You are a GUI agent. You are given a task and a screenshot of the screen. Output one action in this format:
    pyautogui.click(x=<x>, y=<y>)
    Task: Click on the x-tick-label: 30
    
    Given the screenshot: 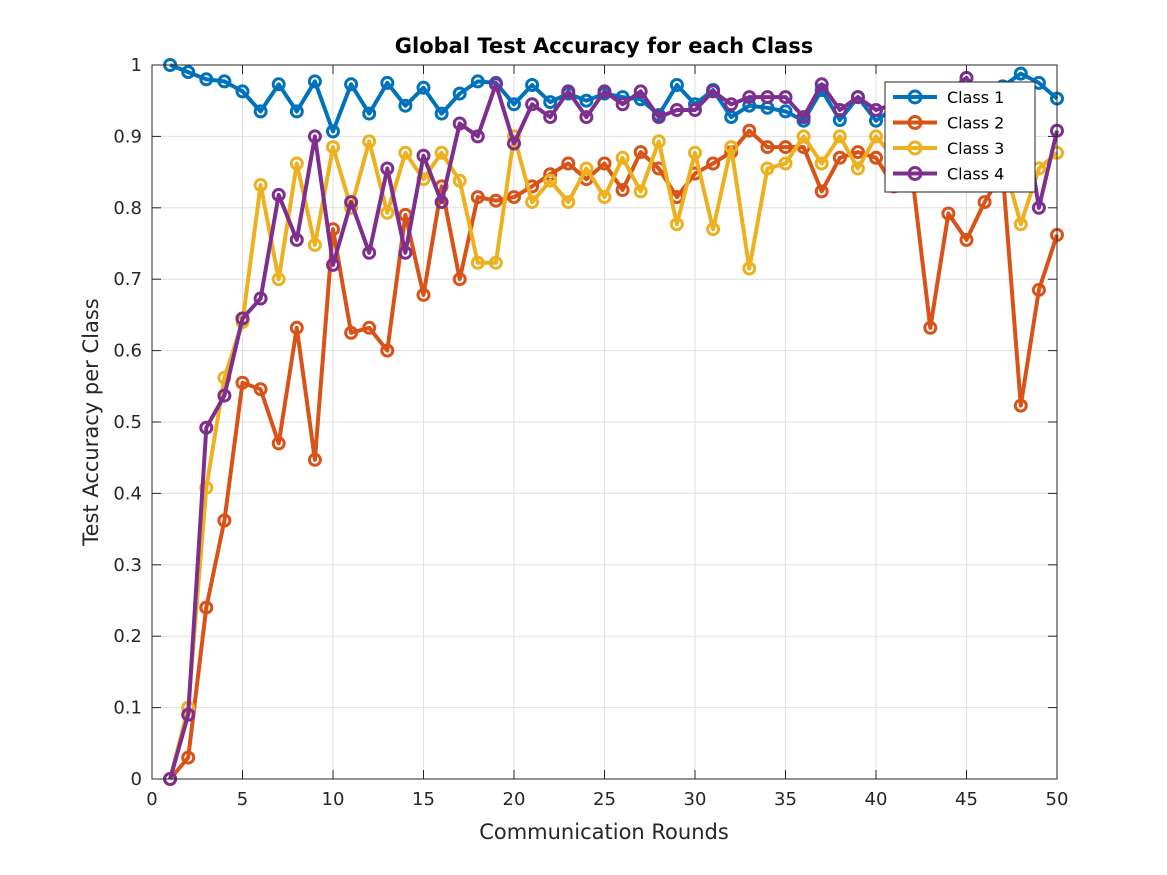 What is the action you would take?
    pyautogui.click(x=695, y=799)
    